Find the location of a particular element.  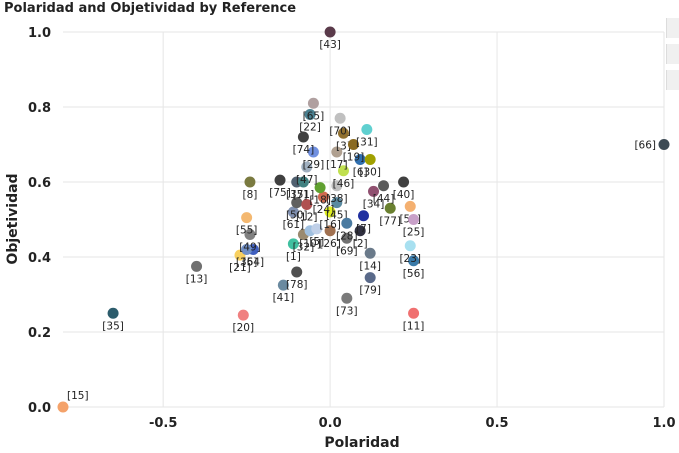

data-point: [44] is located at coordinates (384, 192).